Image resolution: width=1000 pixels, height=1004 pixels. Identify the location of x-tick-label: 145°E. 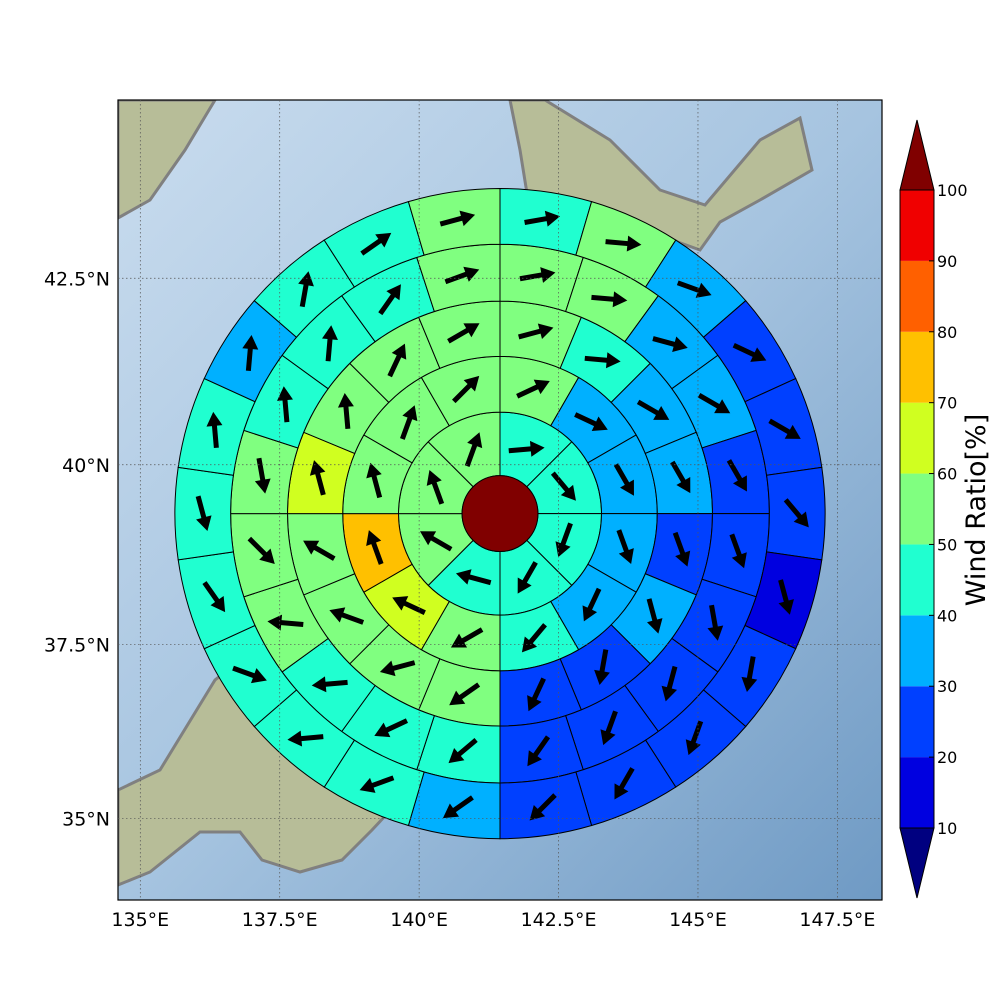
(698, 920).